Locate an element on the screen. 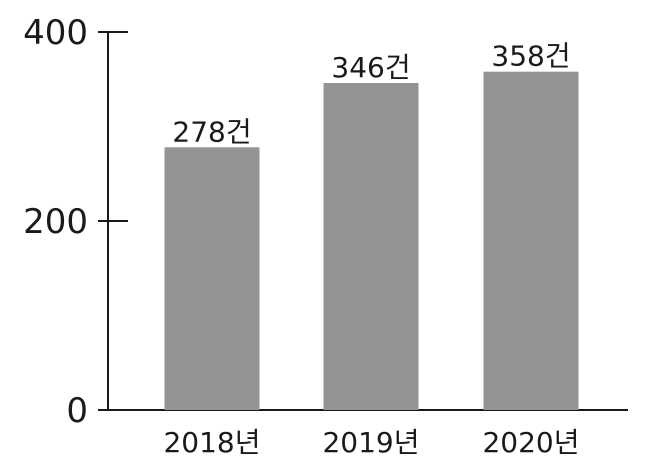  x-tick-label: 2018년 is located at coordinates (211, 442).